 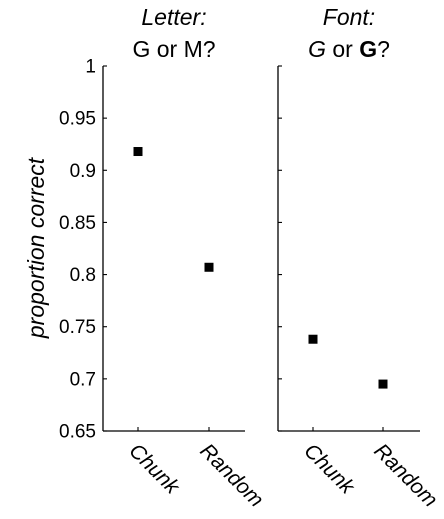 I want to click on panel-letter-x-ticks: Chunk Random, so click(x=196, y=469).